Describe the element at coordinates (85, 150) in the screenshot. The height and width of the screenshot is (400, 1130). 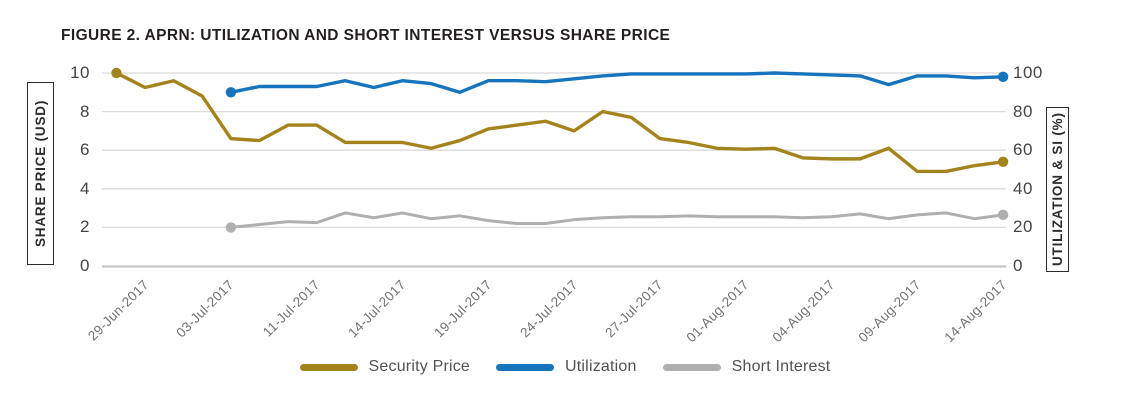
I see `left-tick-label: 6` at that location.